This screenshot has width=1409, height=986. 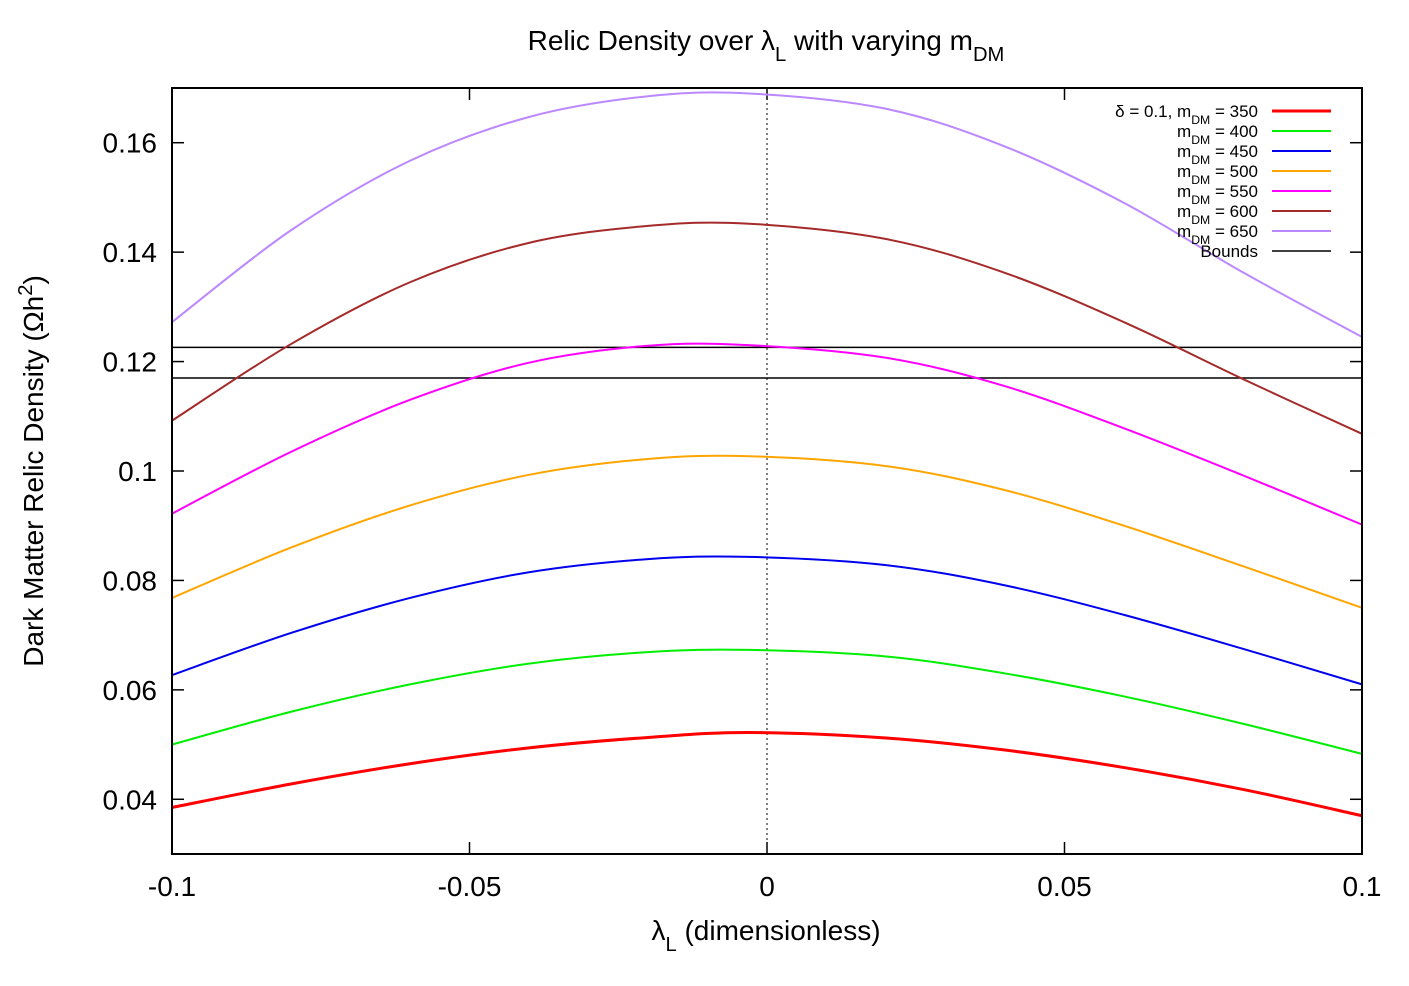 What do you see at coordinates (1229, 251) in the screenshot?
I see `legend-label-bounds: Bounds` at bounding box center [1229, 251].